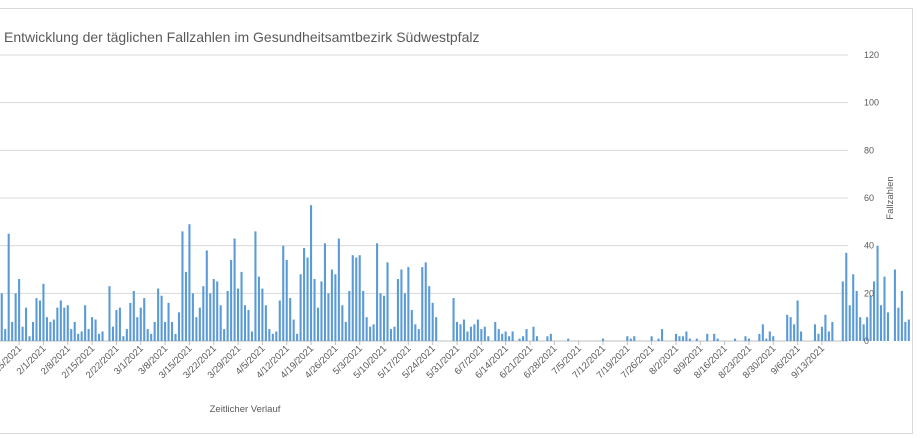 This screenshot has width=920, height=438. I want to click on y-tick-label: 100, so click(871, 103).